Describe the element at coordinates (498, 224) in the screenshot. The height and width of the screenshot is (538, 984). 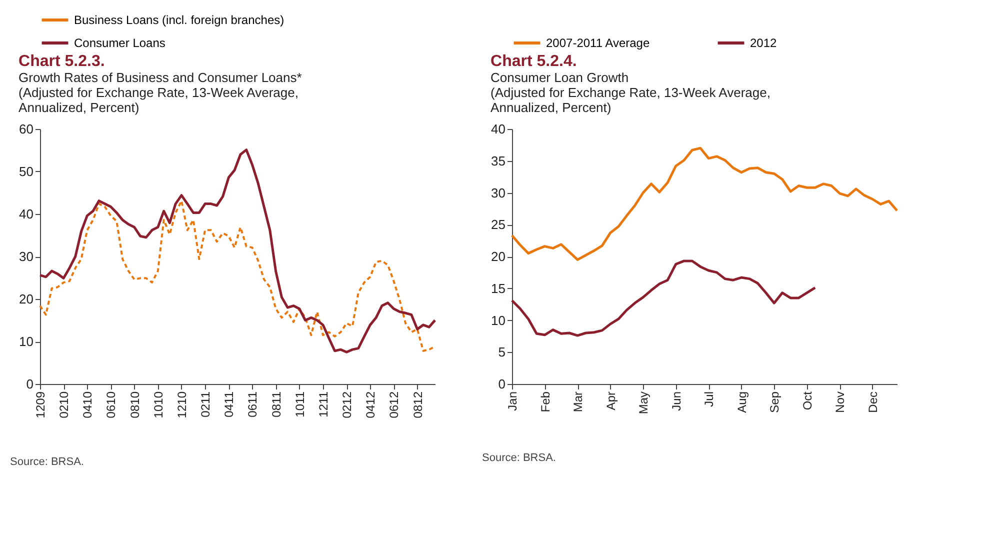
I see `y-tick-label: 25` at that location.